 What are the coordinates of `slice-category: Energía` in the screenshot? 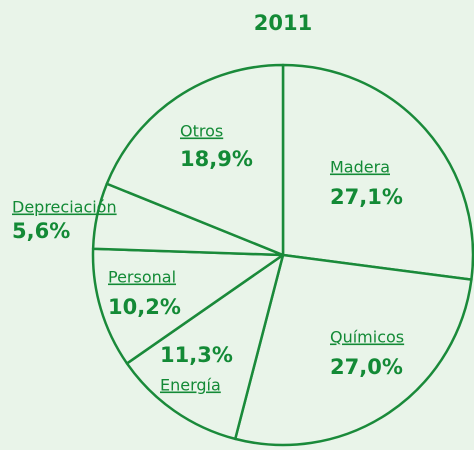 It's located at (190, 385).